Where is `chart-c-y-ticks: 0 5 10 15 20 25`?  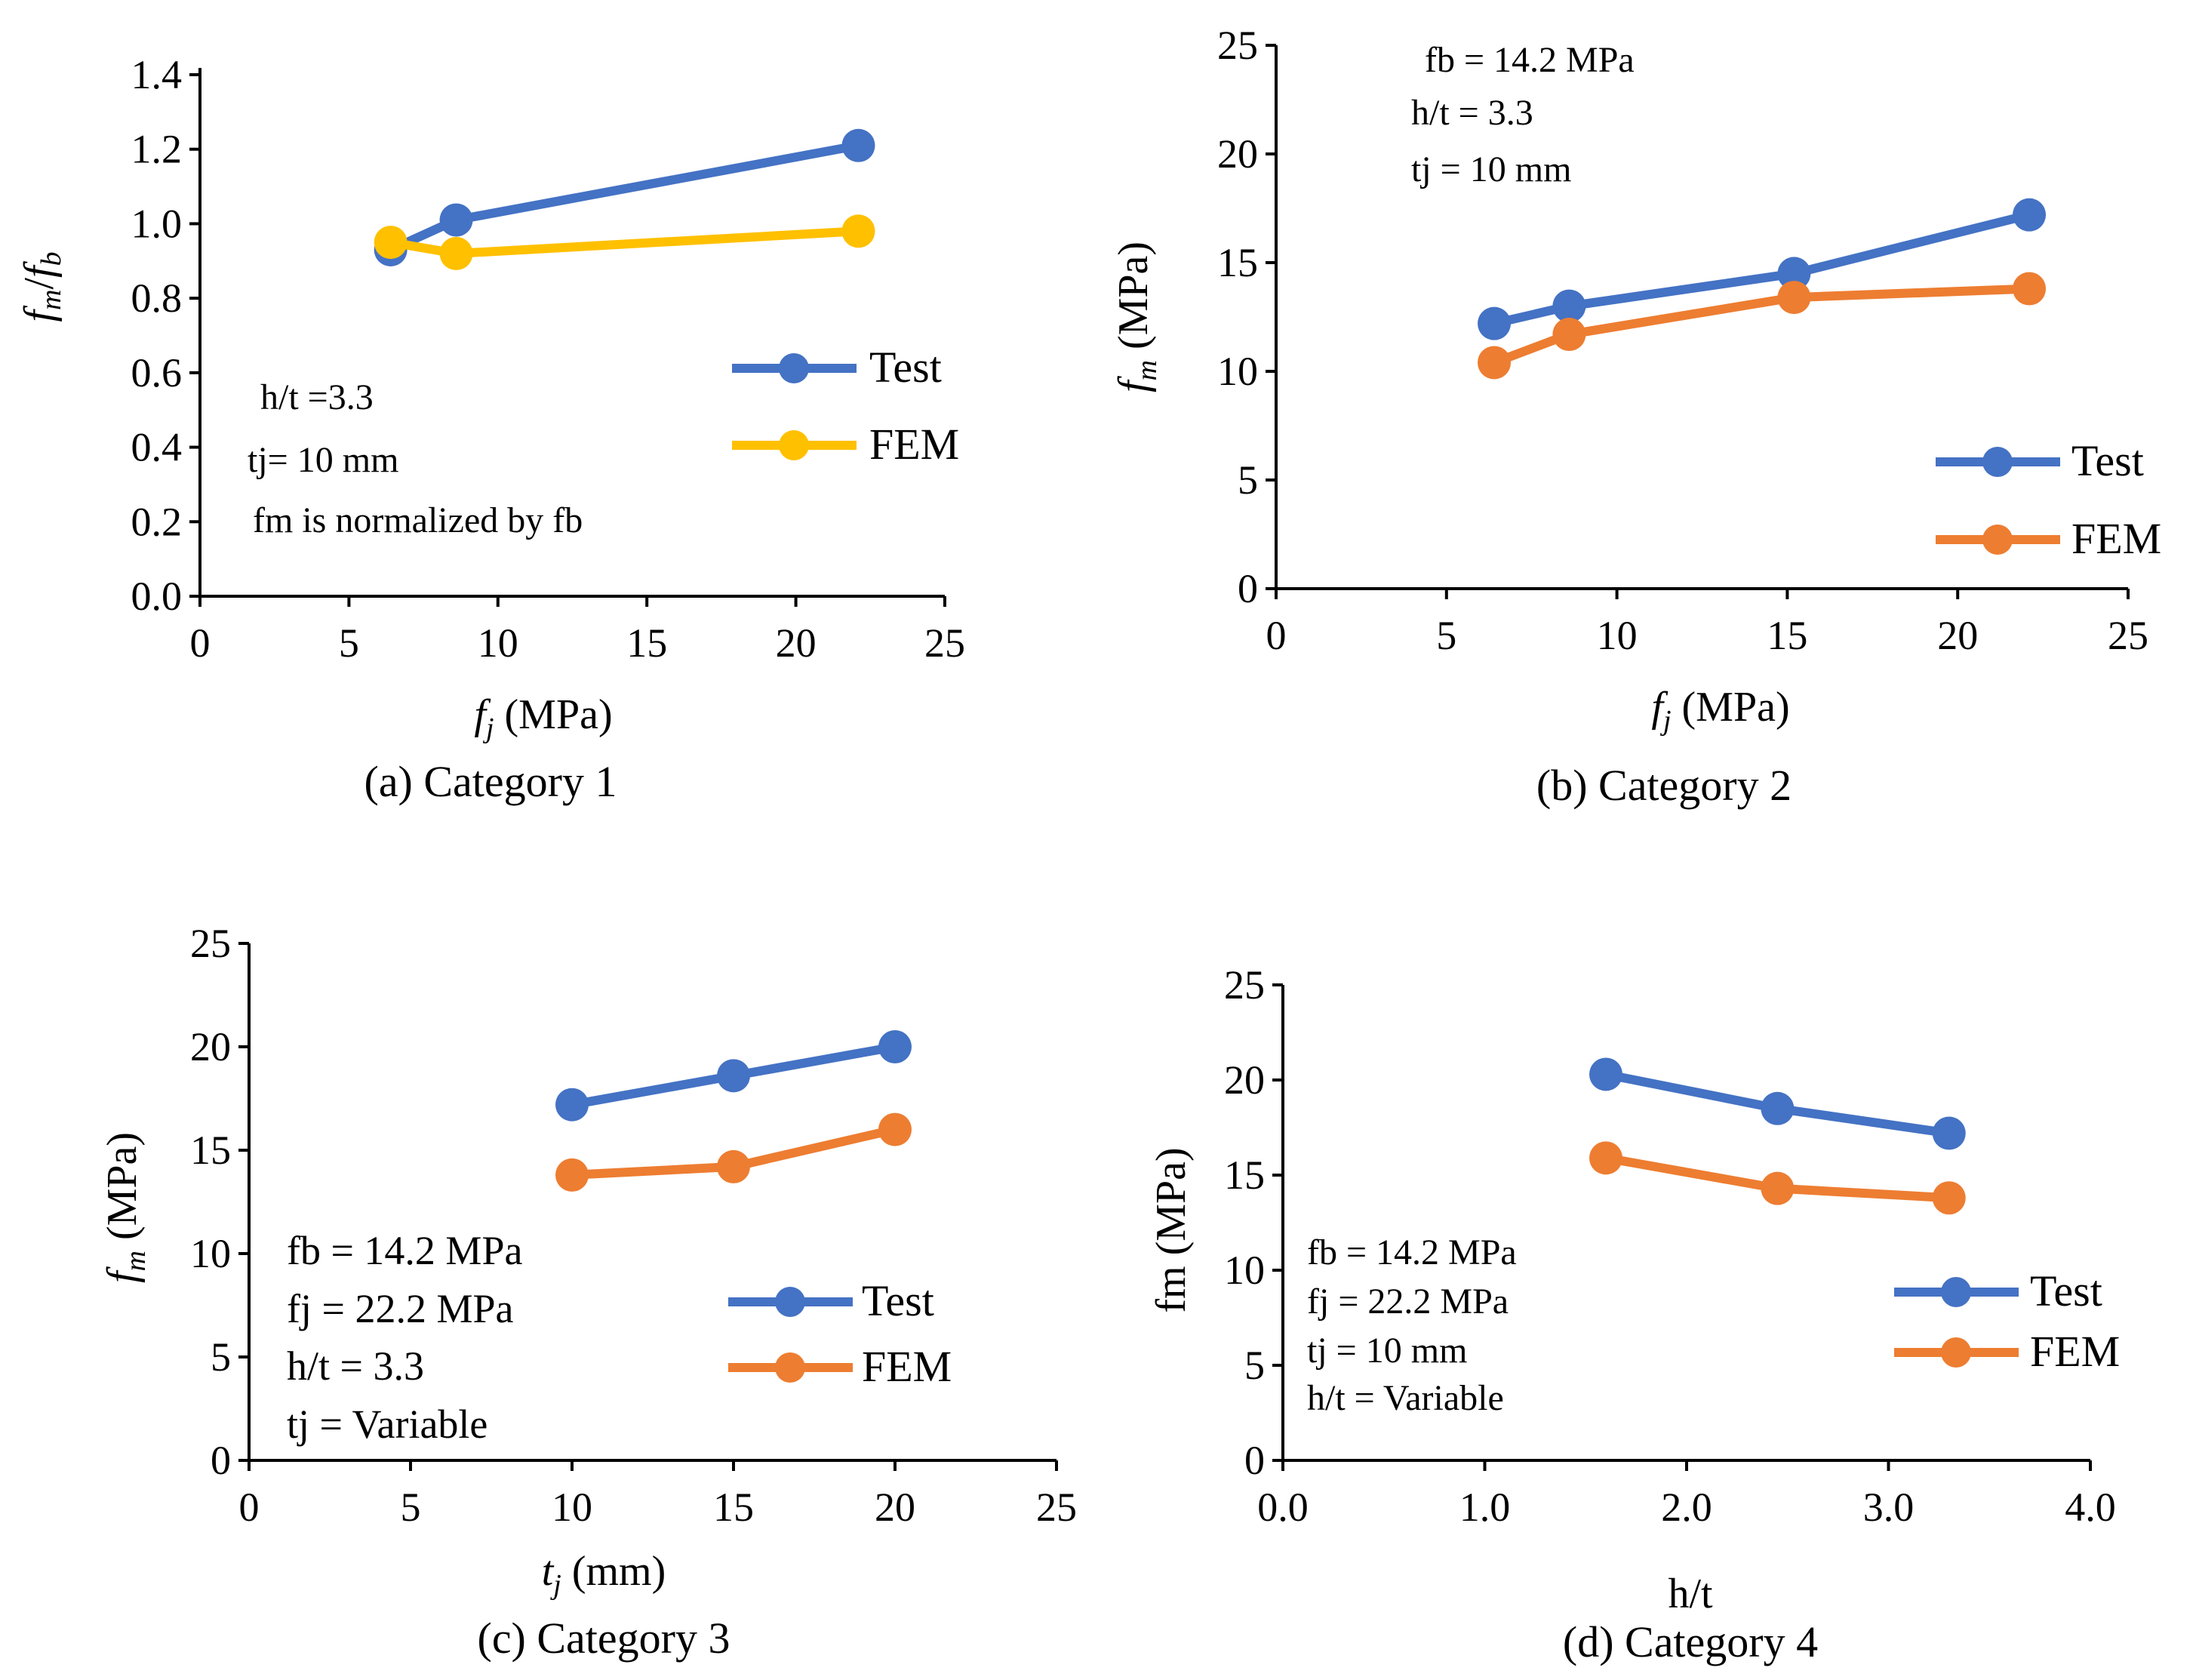 chart-c-y-ticks: 0 5 10 15 20 25 is located at coordinates (220, 1202).